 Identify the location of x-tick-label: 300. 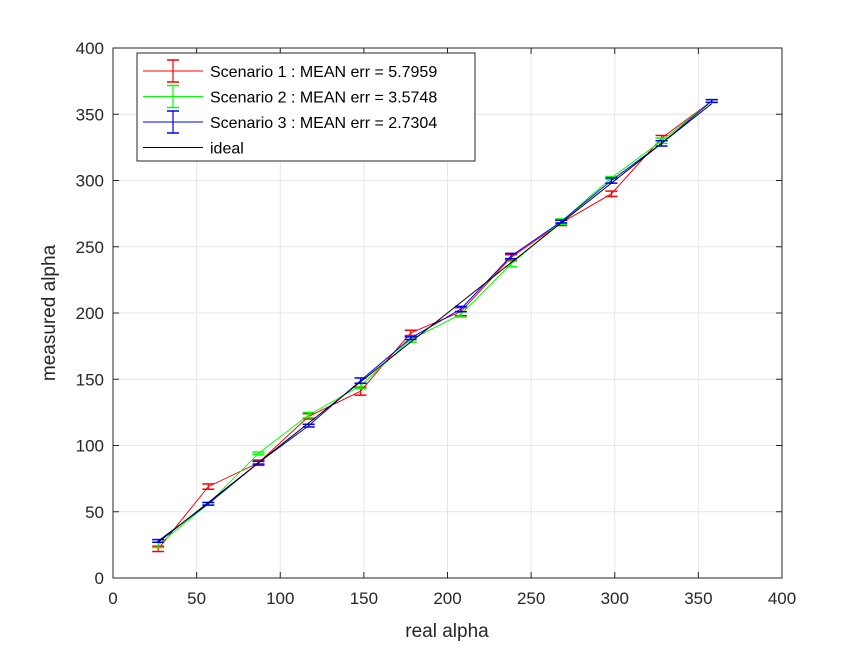
(615, 598).